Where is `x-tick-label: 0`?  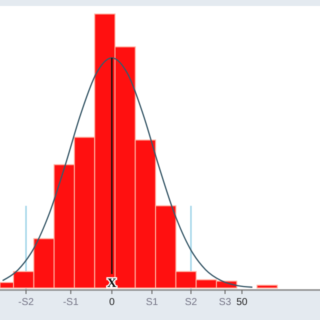
x-tick-label: 0 is located at coordinates (112, 302).